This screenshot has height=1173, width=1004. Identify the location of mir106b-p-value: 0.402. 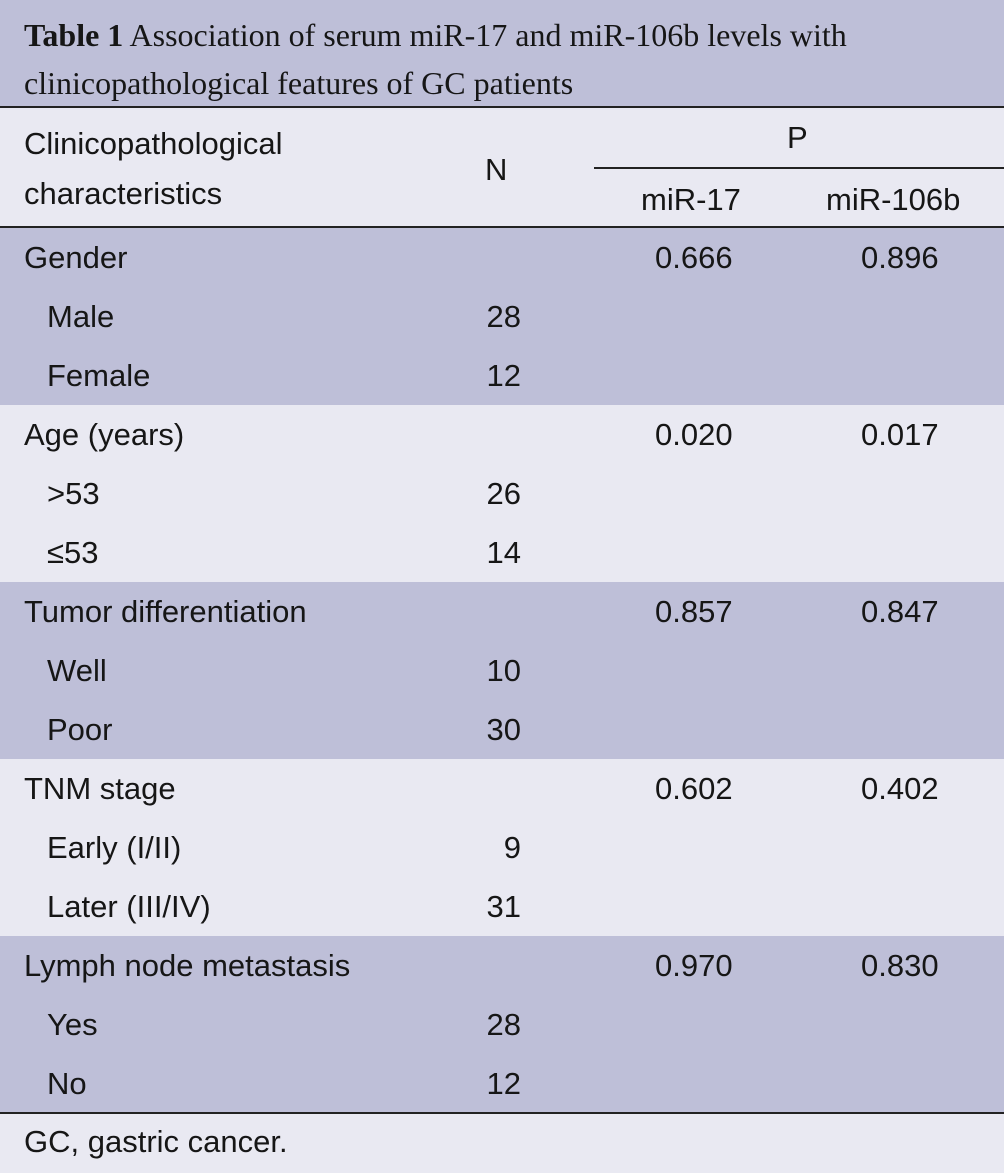
(900, 788).